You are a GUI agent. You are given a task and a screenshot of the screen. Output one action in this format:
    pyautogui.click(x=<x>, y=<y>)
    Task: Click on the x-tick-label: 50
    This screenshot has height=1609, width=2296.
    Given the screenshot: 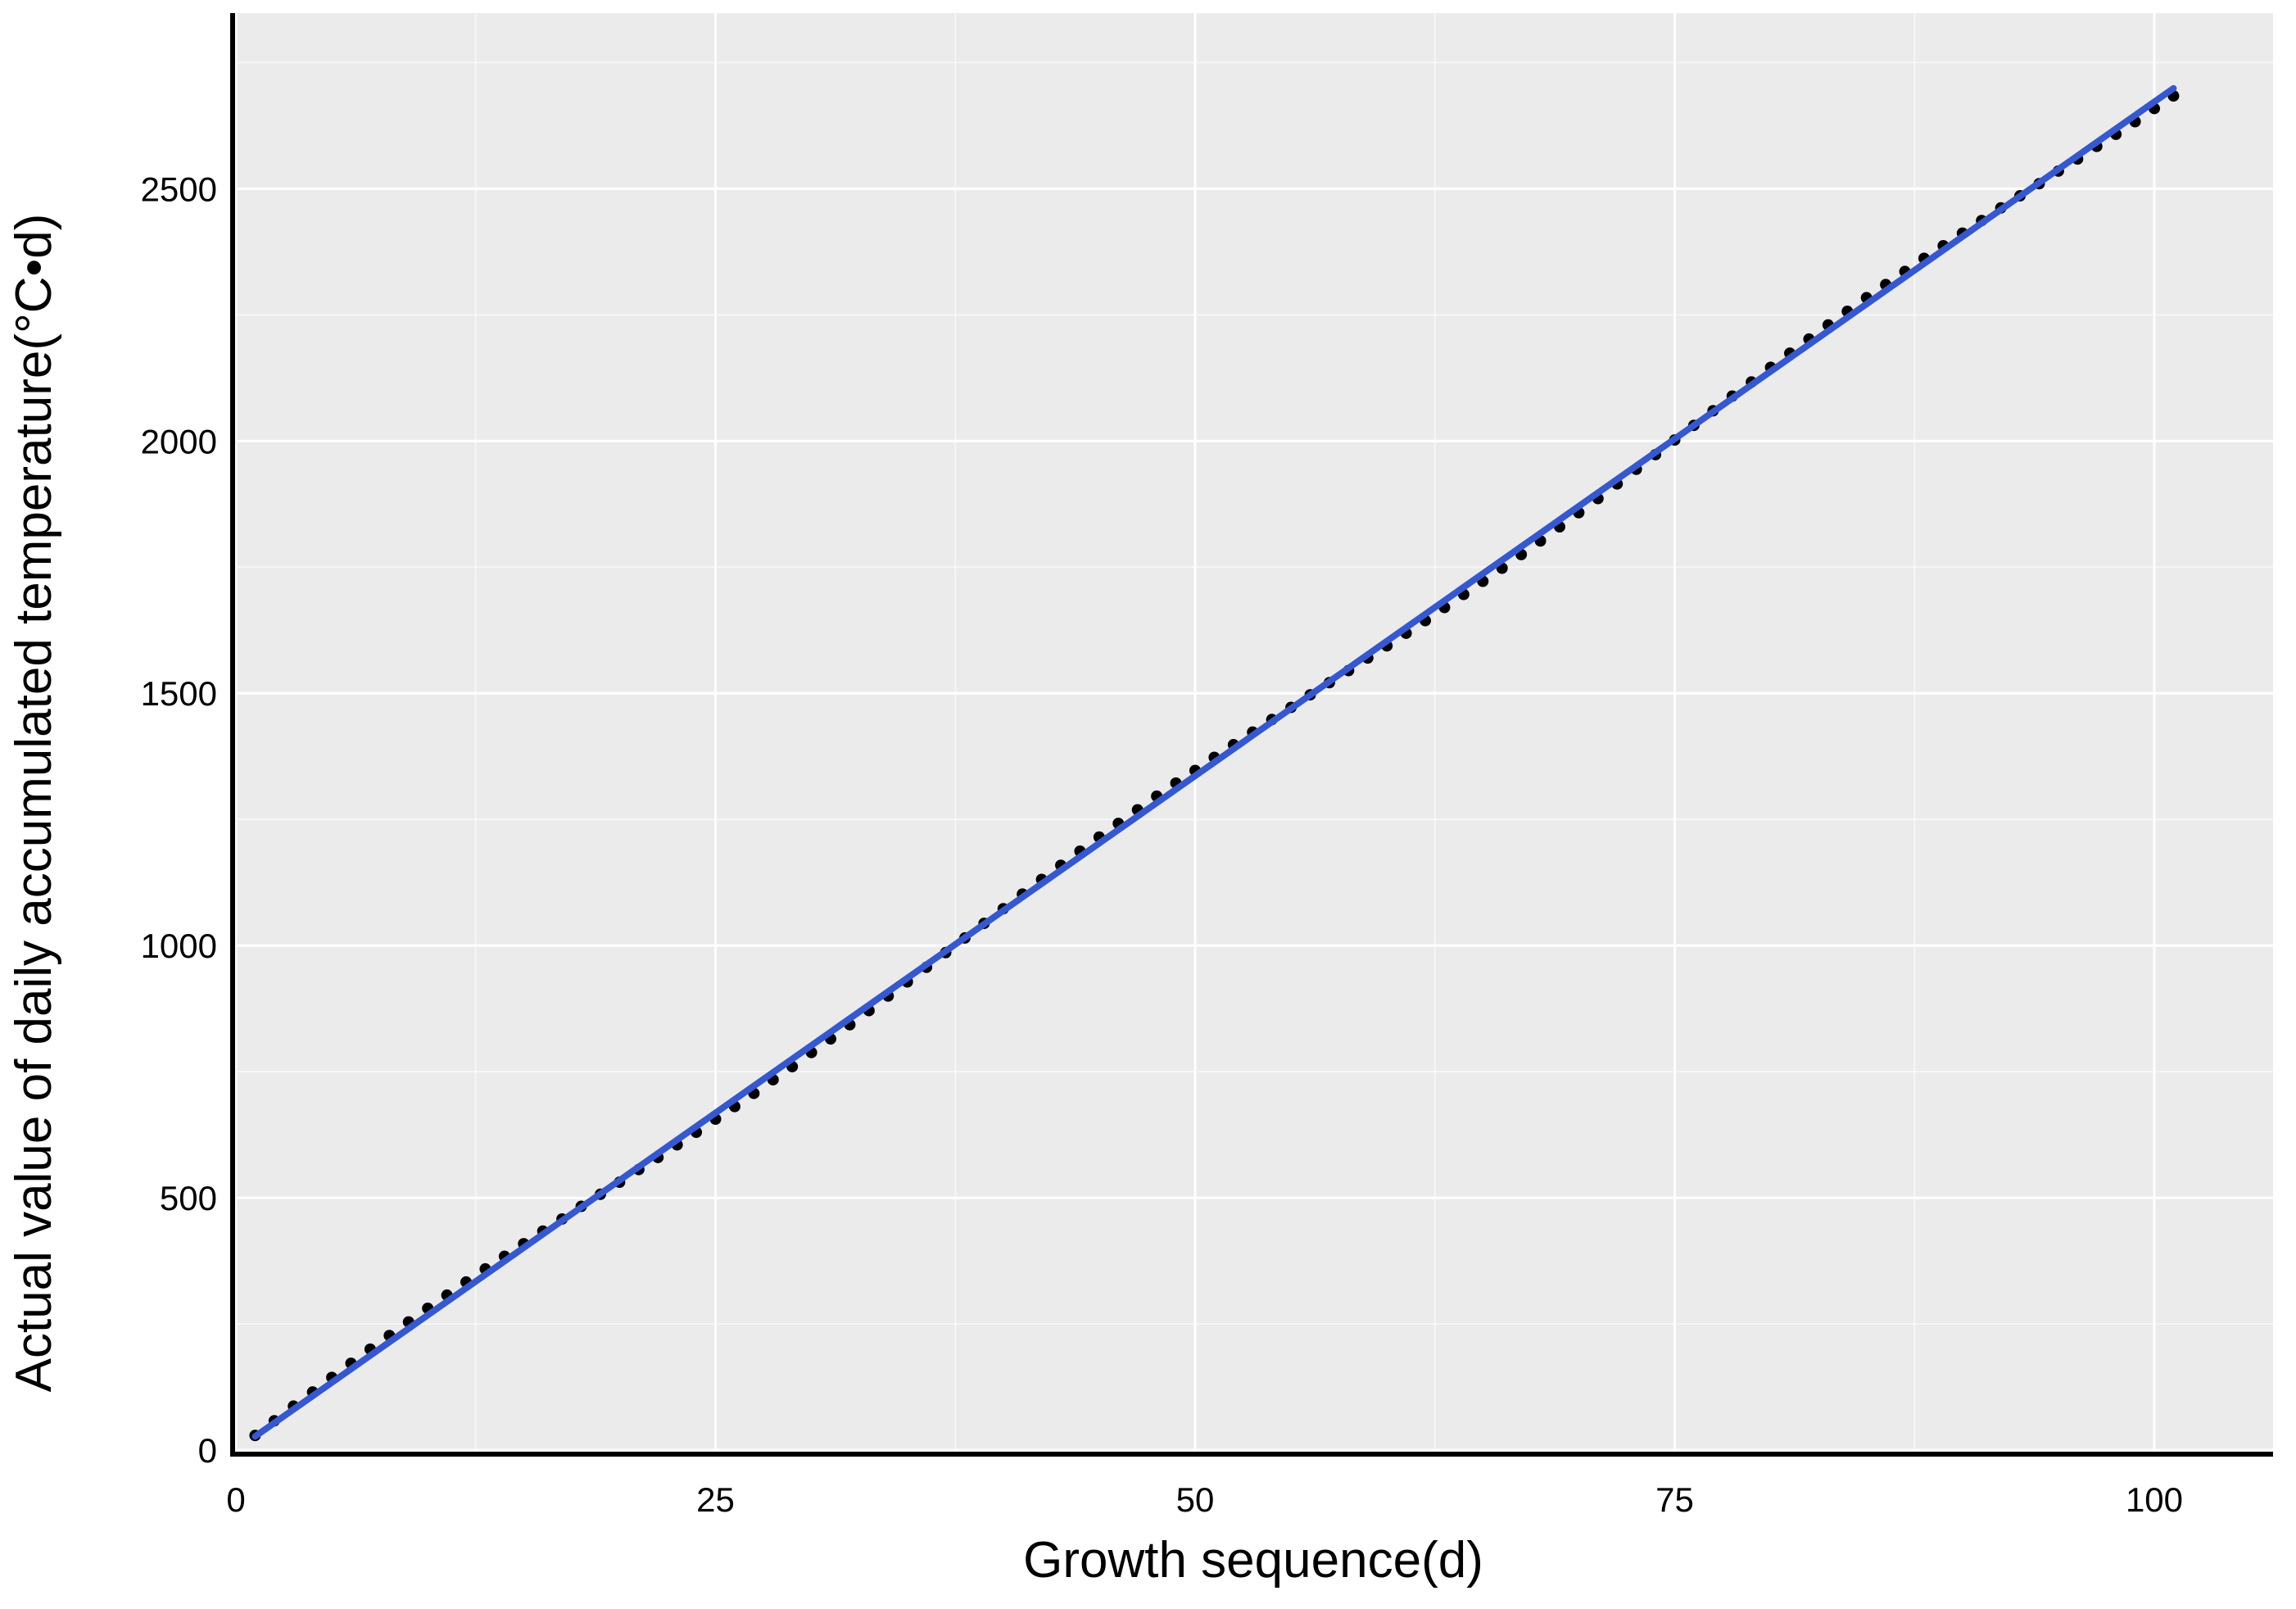 What is the action you would take?
    pyautogui.click(x=1195, y=1499)
    